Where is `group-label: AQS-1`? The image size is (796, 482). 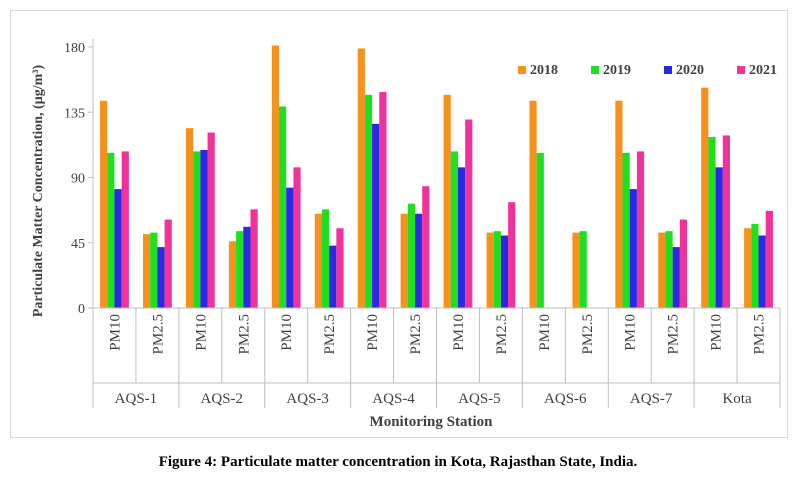
group-label: AQS-1 is located at coordinates (136, 399).